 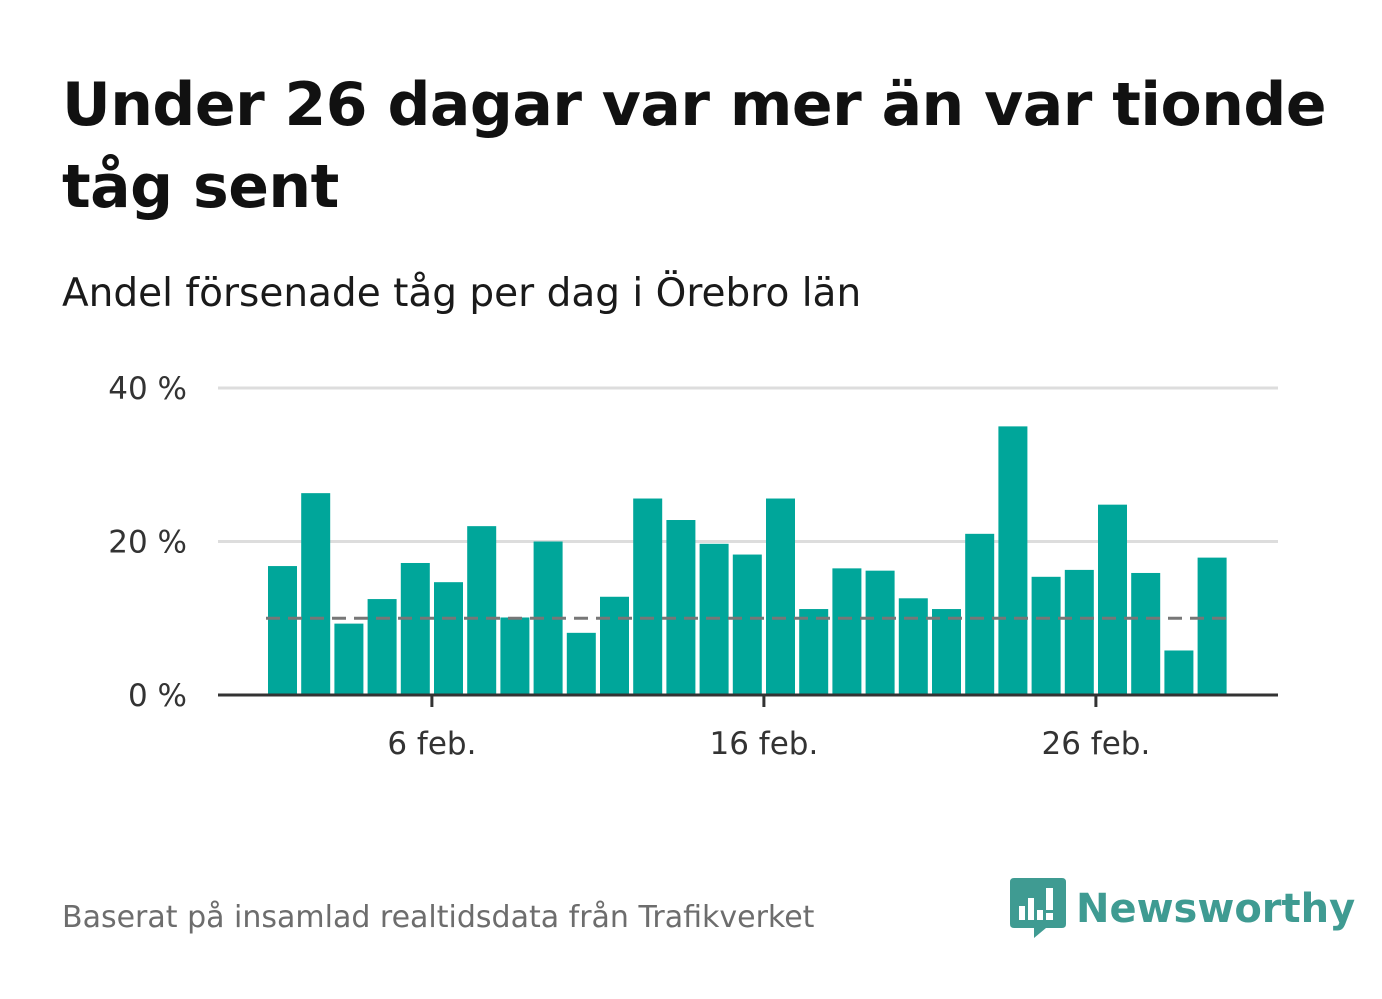 I want to click on y-tick-label: 40 %, so click(x=147, y=389).